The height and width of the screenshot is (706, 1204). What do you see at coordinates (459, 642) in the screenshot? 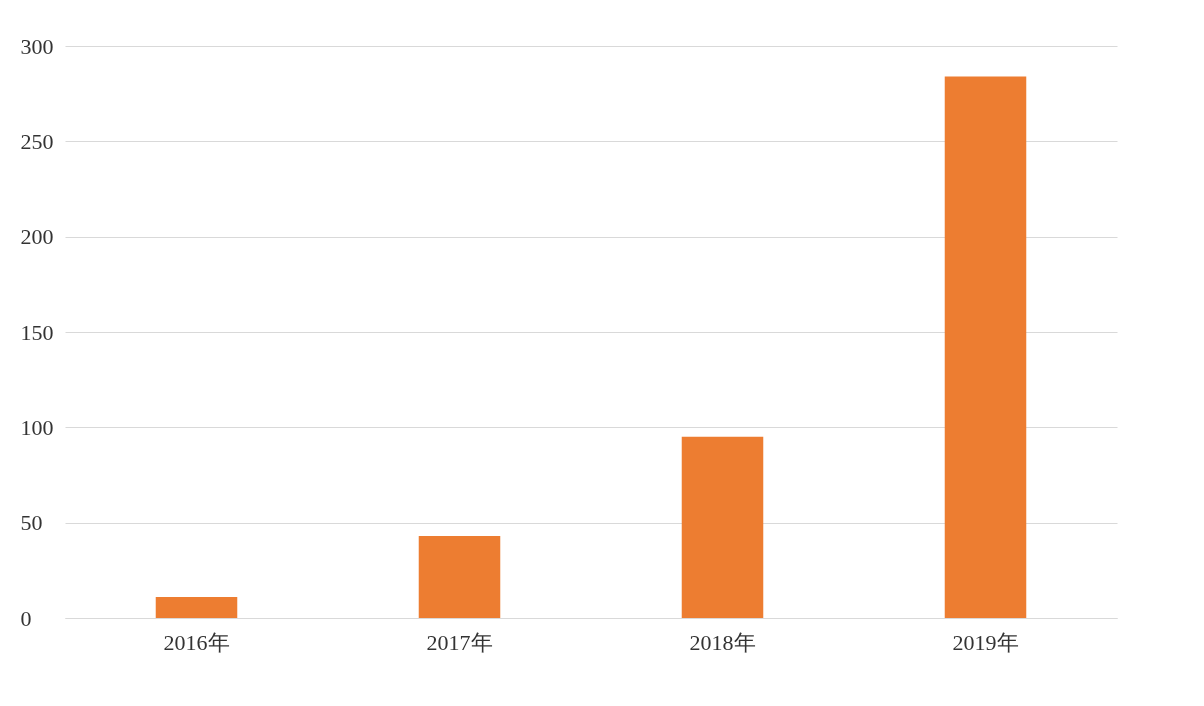
I see `x-tick-label: 2017年` at bounding box center [459, 642].